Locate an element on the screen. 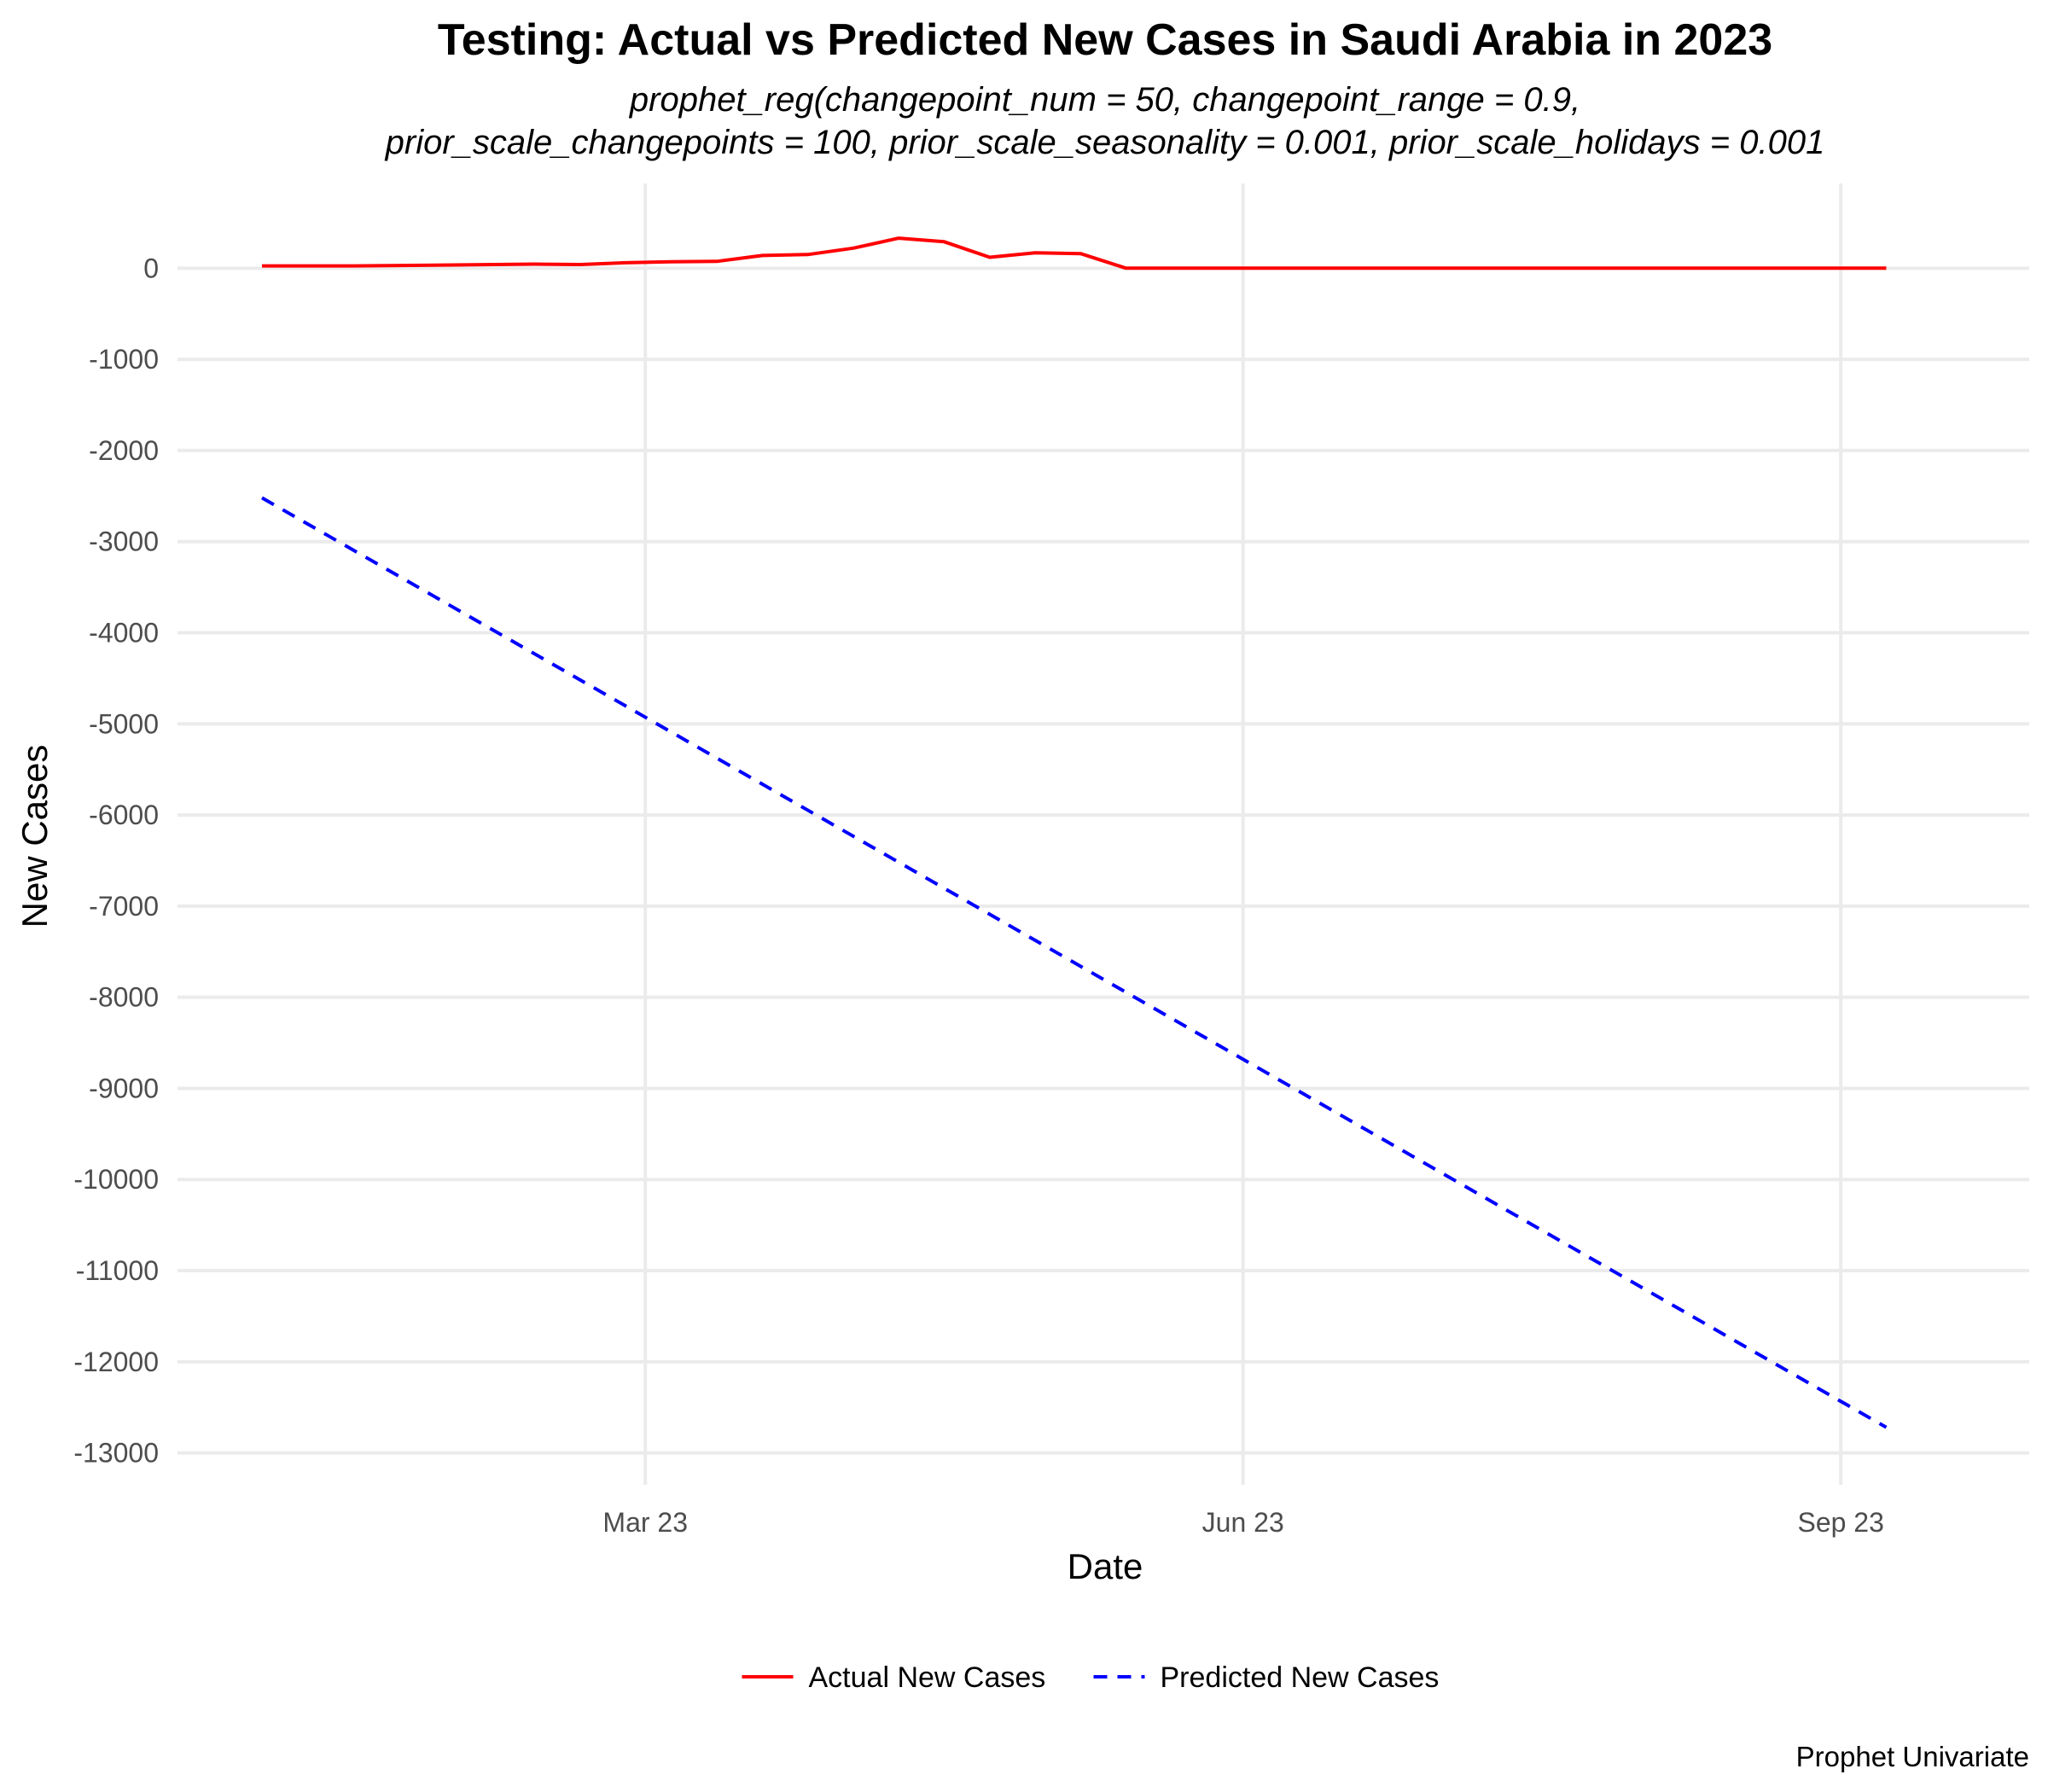  y-tick-label: -13000 is located at coordinates (116, 1453).